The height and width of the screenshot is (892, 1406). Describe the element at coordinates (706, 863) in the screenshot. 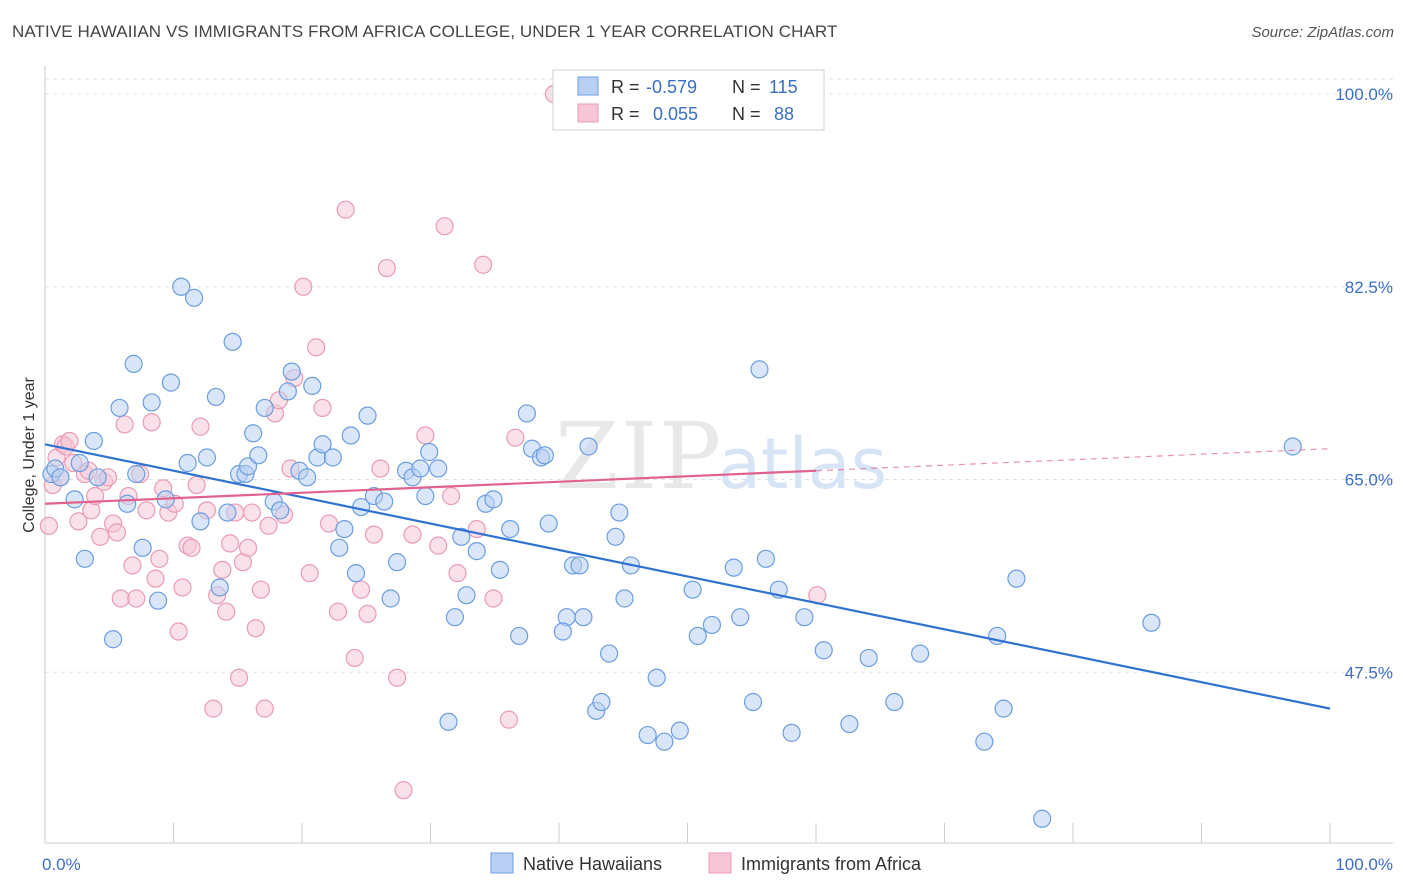

I see `series-legend: Native Hawaiians Immigrants from Africa` at that location.